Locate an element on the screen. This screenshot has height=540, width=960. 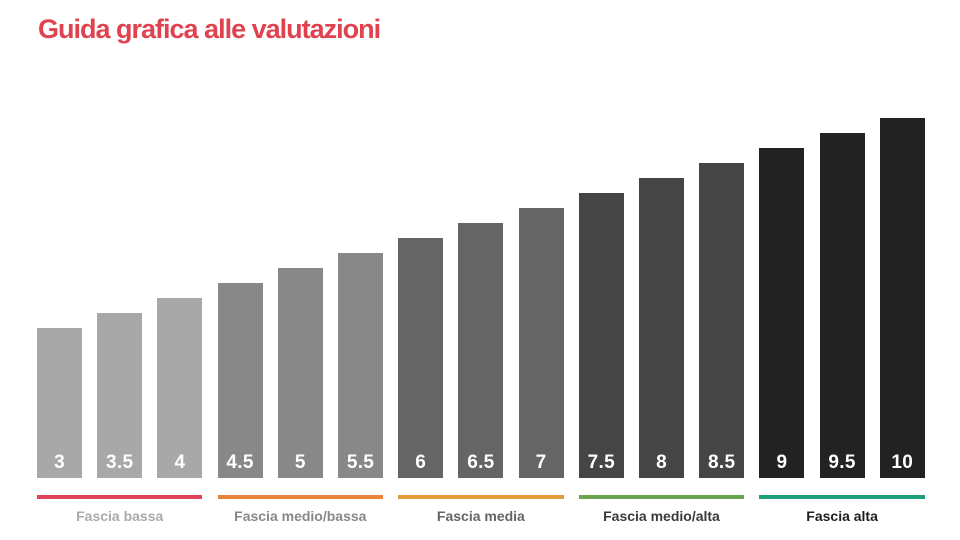
bar-7: 7 is located at coordinates (541, 343).